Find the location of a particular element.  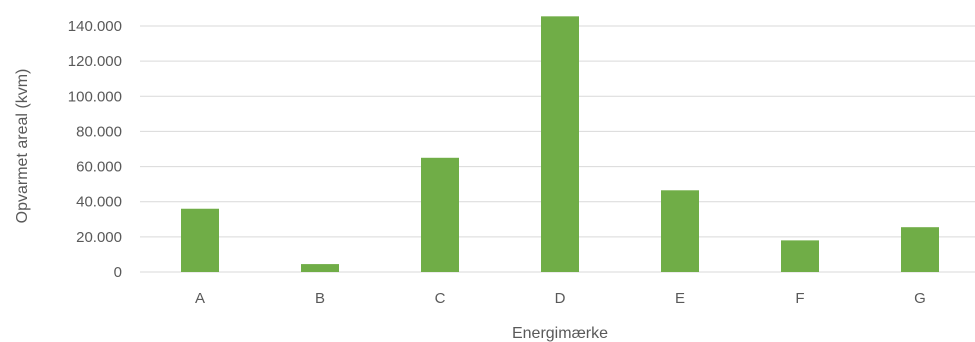

x-tick-label: D is located at coordinates (560, 298).